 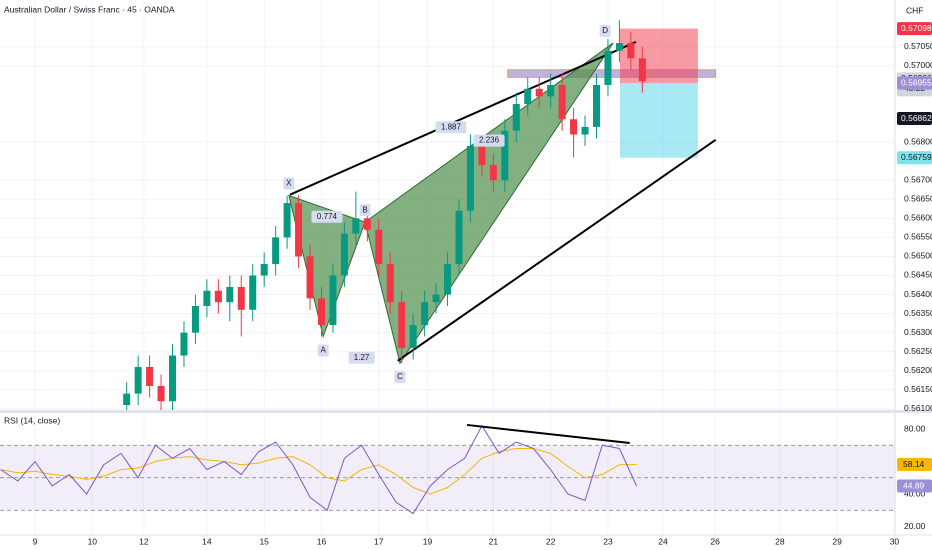 What do you see at coordinates (428, 541) in the screenshot?
I see `x-tick-label: 19` at bounding box center [428, 541].